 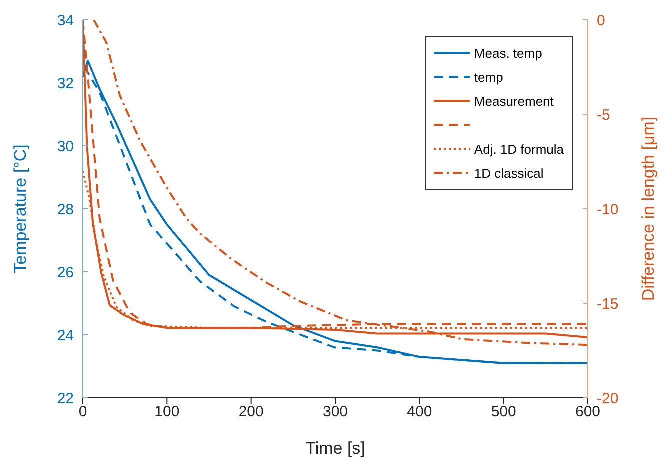 I want to click on x-axis-title: Time [s], so click(x=336, y=448).